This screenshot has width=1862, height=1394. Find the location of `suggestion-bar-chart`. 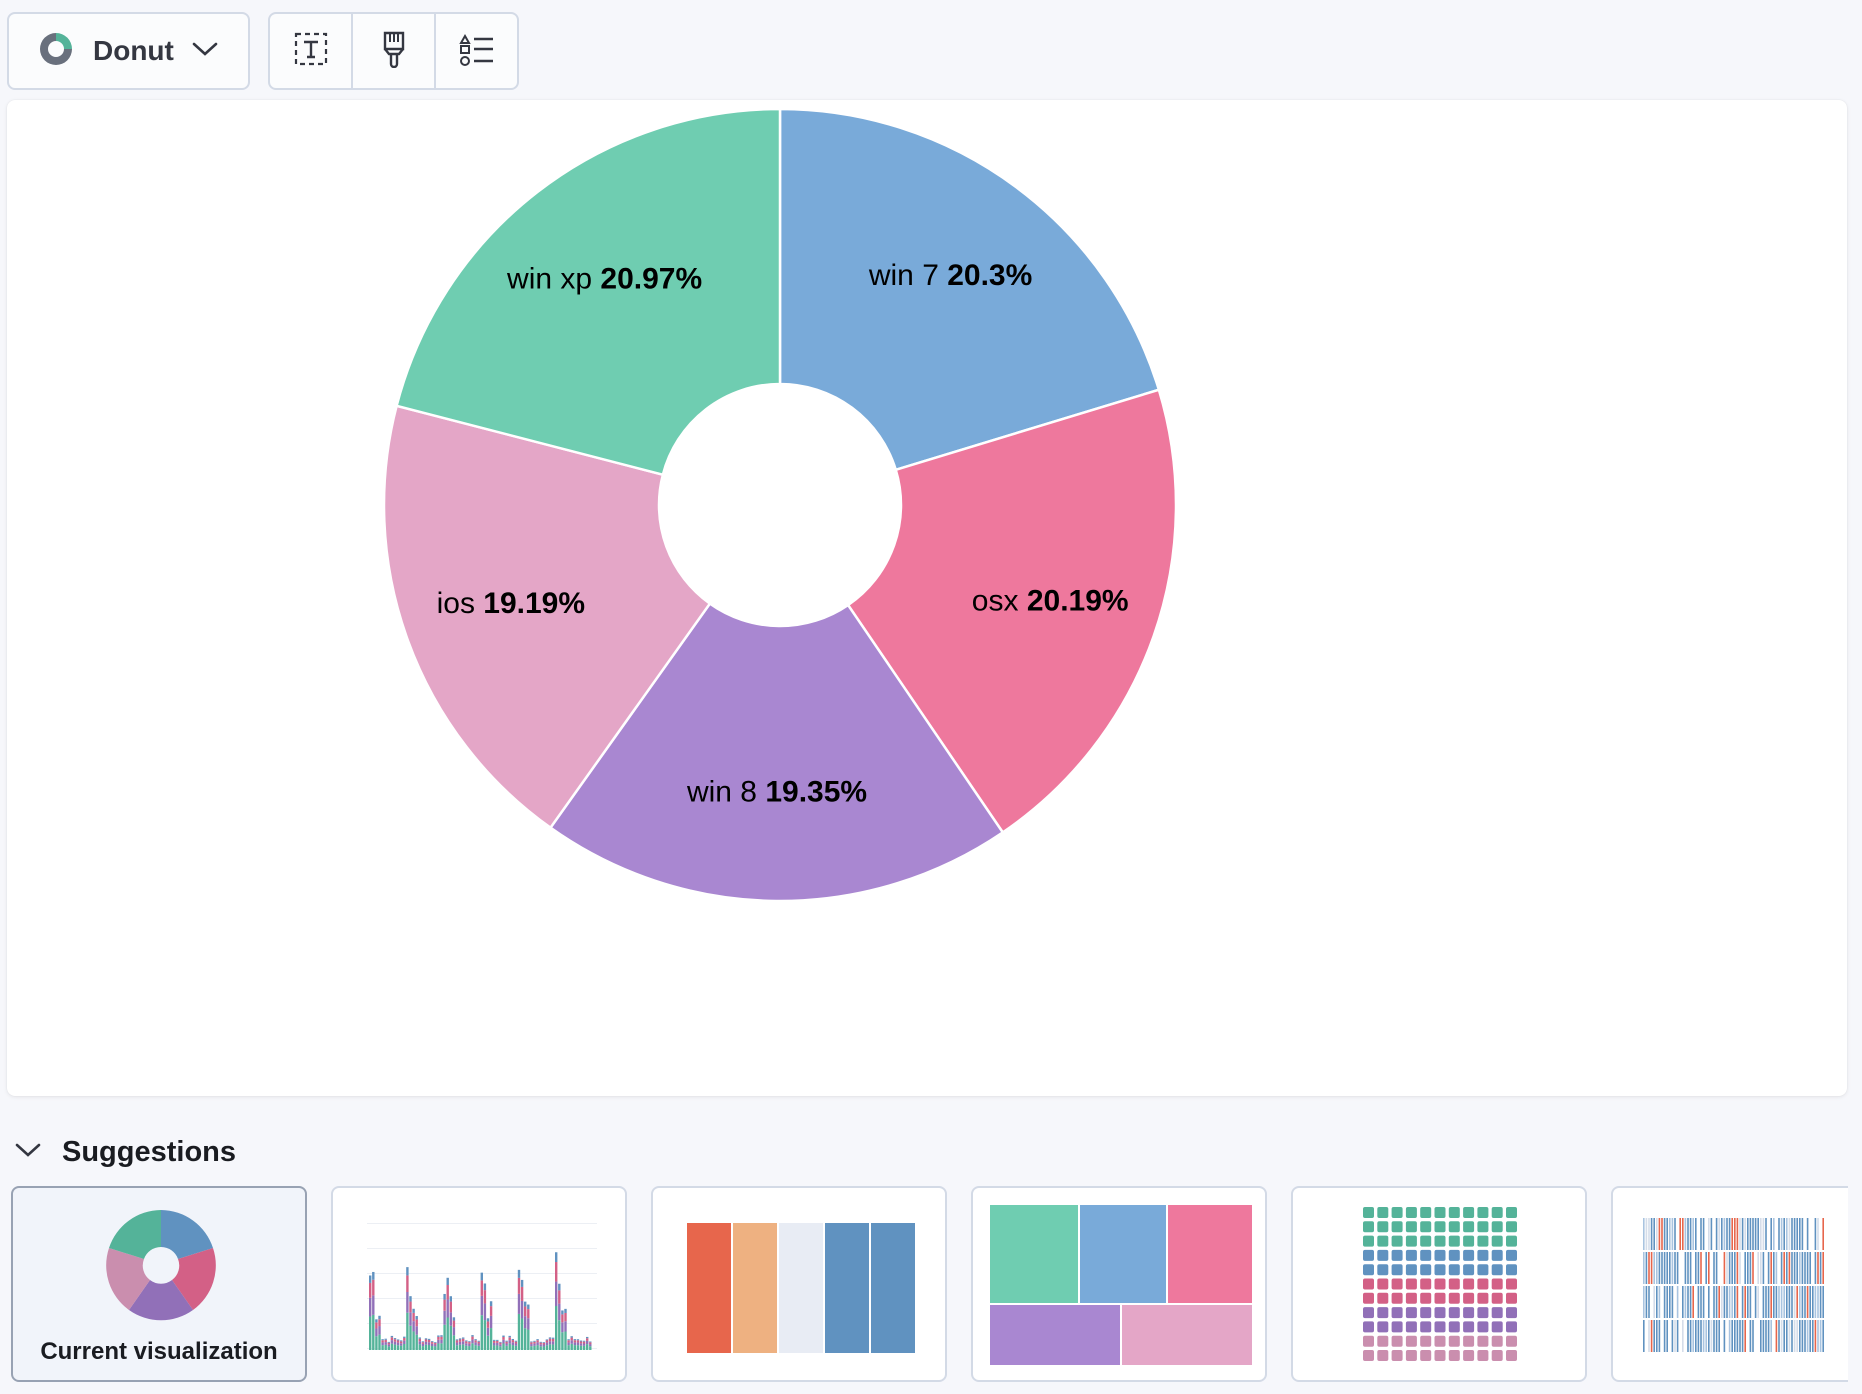

suggestion-bar-chart is located at coordinates (479, 1284).